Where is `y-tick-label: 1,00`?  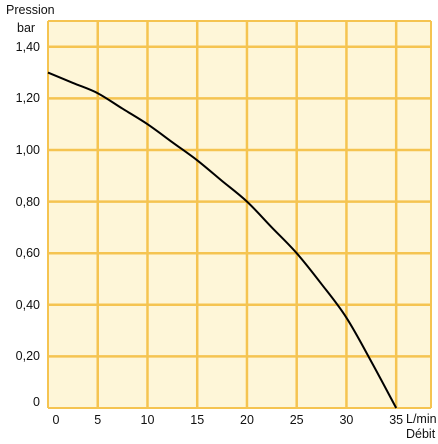 y-tick-label: 1,00 is located at coordinates (27, 150).